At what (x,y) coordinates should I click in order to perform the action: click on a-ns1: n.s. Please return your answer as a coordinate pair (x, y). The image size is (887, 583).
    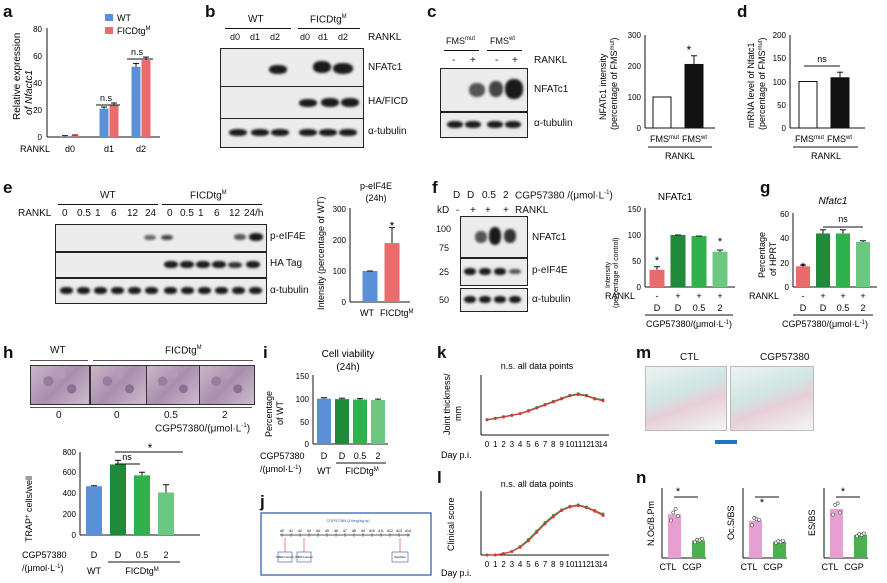
    Looking at the image, I should click on (106, 98).